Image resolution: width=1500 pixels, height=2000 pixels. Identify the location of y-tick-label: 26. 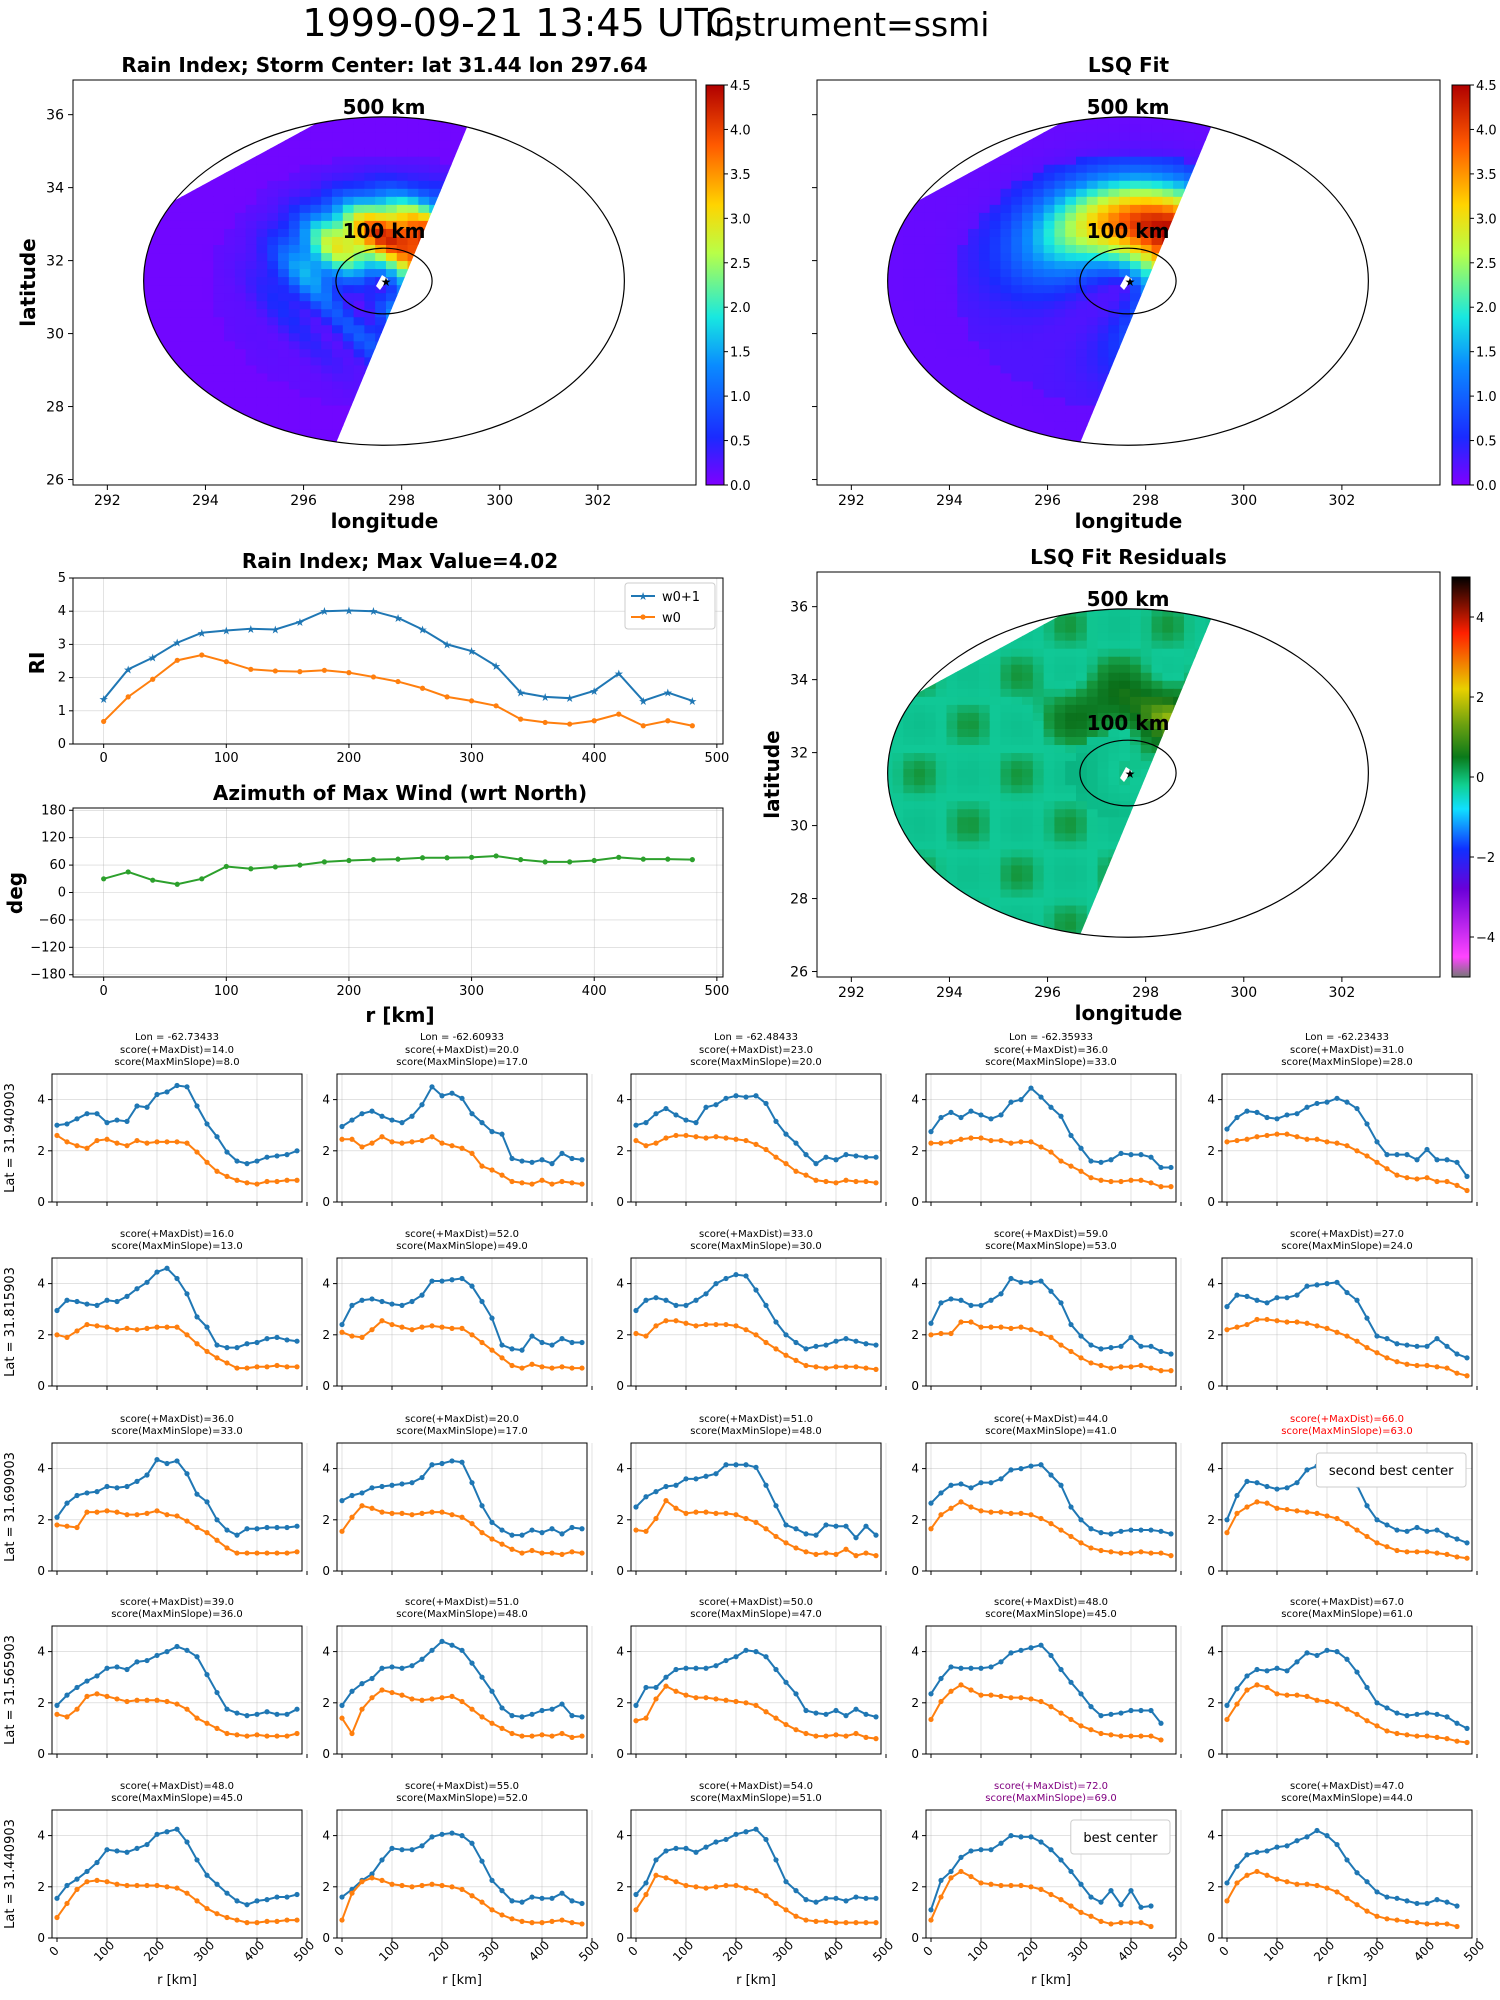
(55, 481).